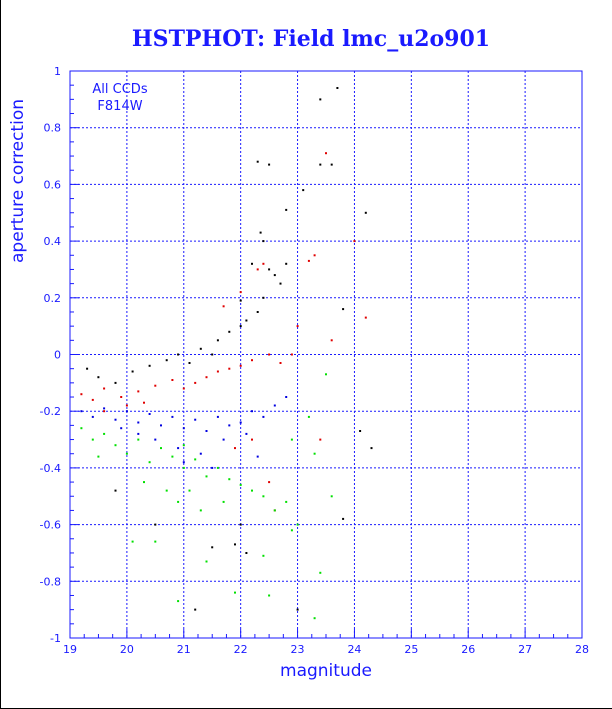  Describe the element at coordinates (411, 649) in the screenshot. I see `x-tick-label: 25` at that location.